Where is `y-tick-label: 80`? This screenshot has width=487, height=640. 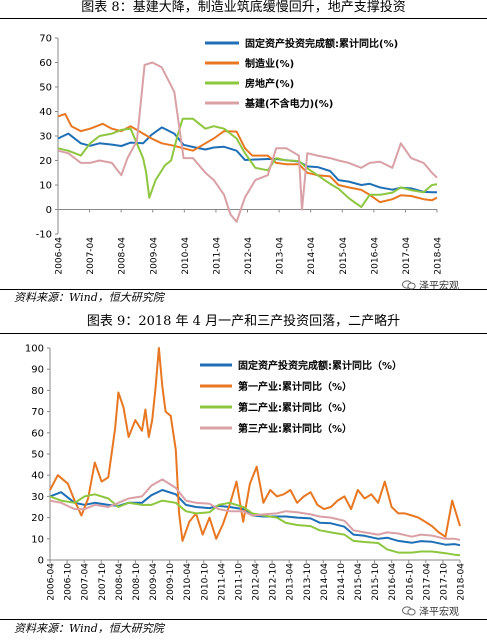
y-tick-label: 80 is located at coordinates (37, 391).